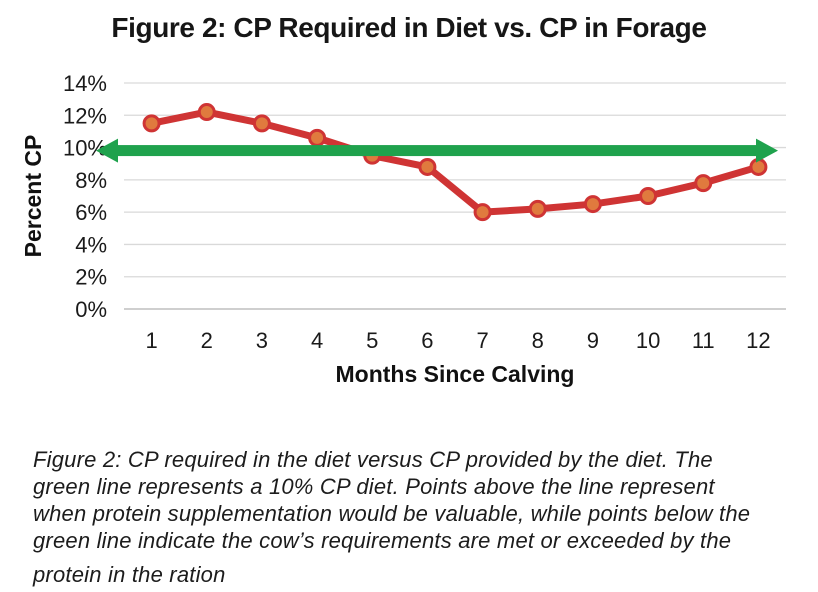  I want to click on x-tick-label: 1, so click(151, 340).